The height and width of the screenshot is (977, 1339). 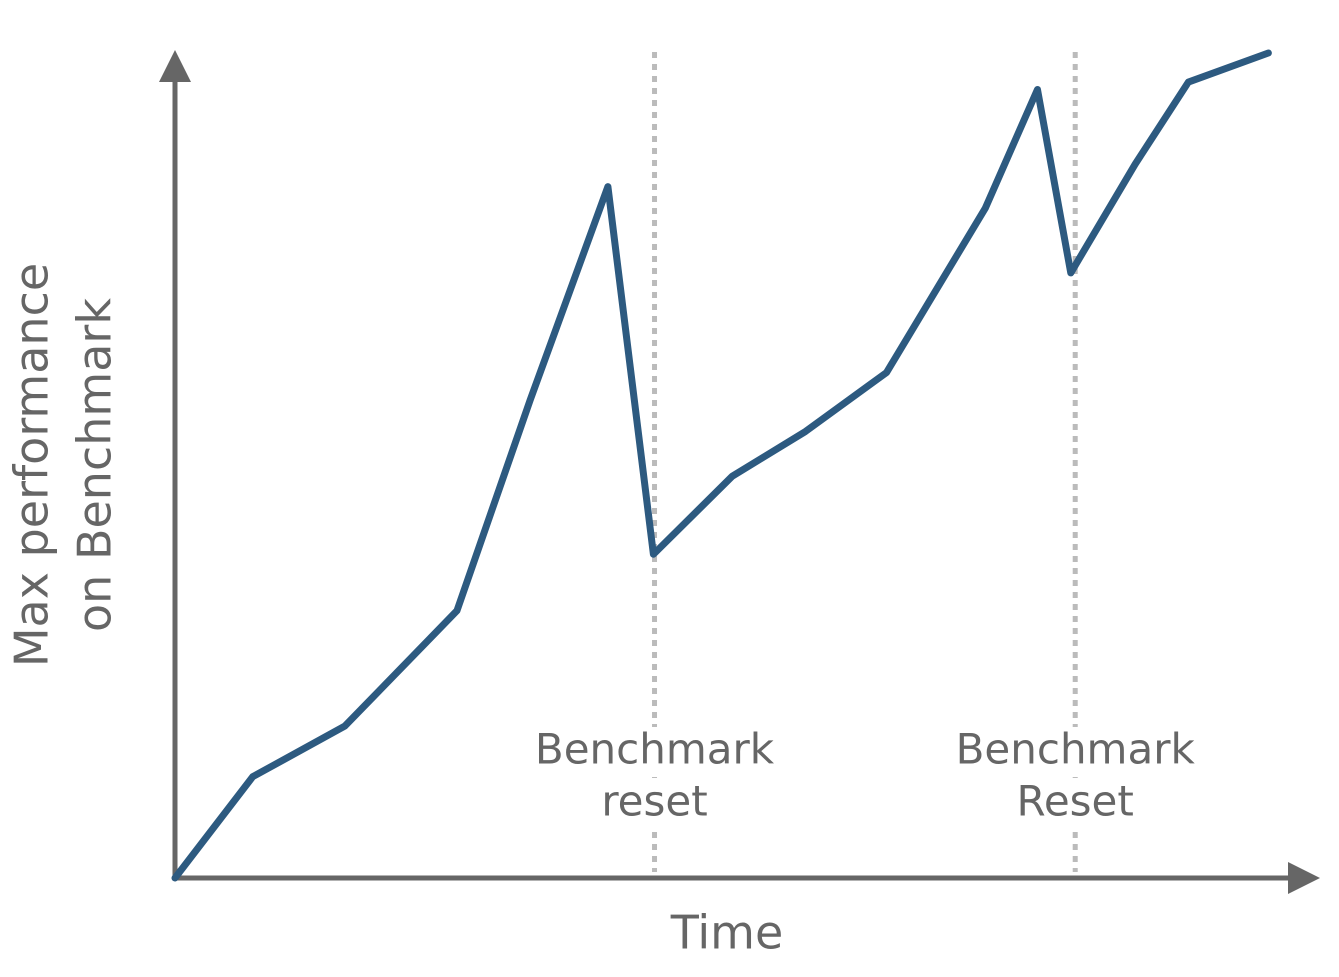 I want to click on y-axis-arrow, so click(x=175, y=66).